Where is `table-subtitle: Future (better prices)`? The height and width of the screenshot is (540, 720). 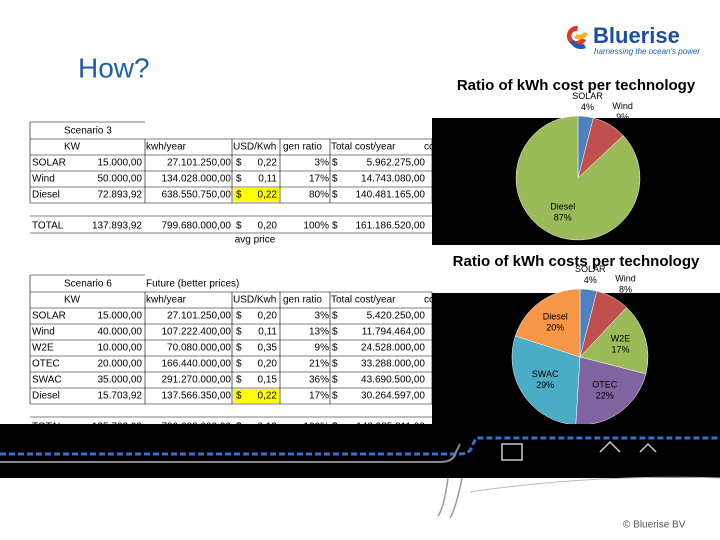
table-subtitle: Future (better prices) is located at coordinates (192, 284).